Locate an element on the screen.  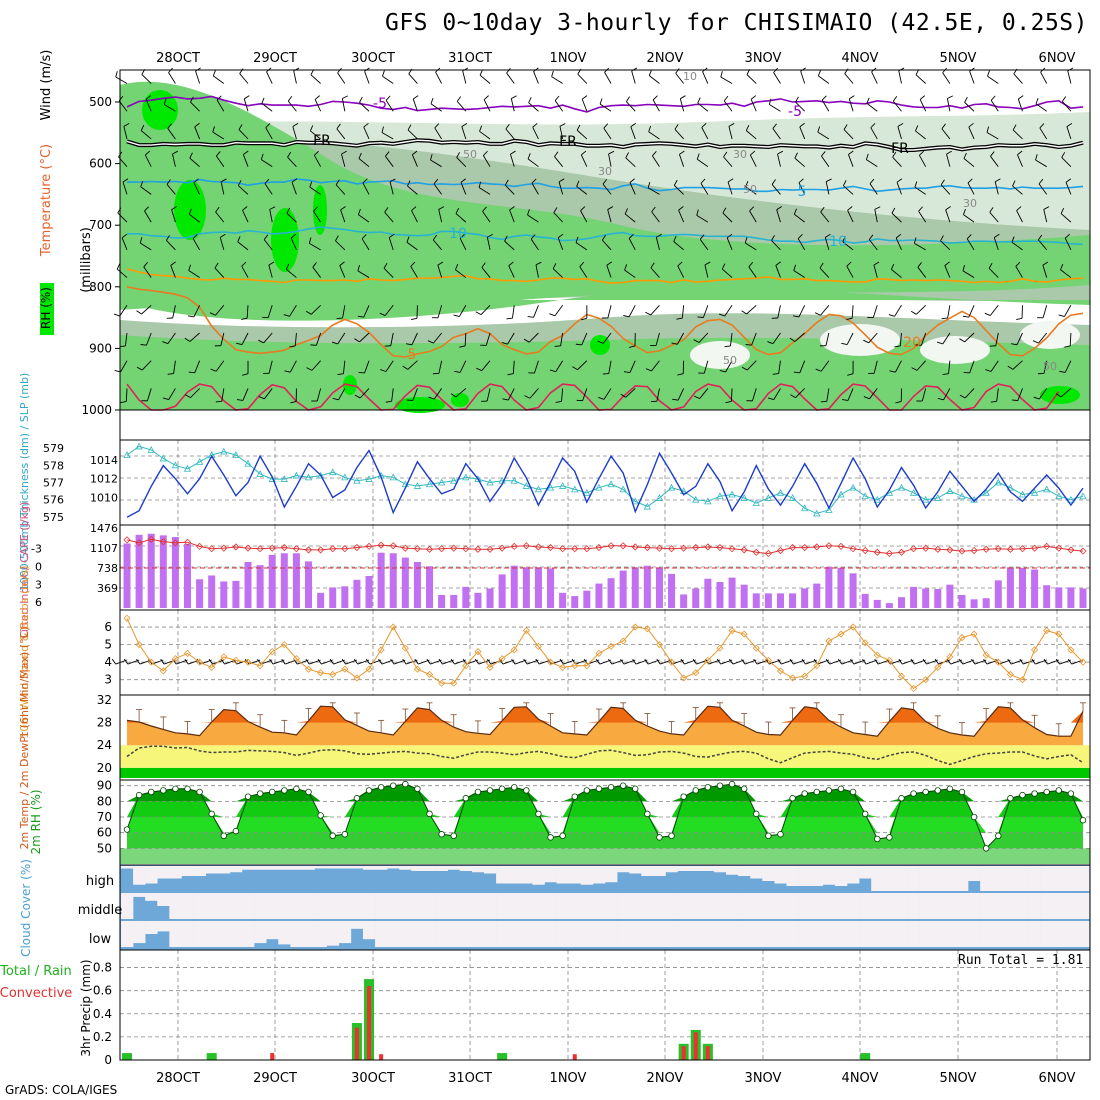
cloud-level-label: low is located at coordinates (100, 939).